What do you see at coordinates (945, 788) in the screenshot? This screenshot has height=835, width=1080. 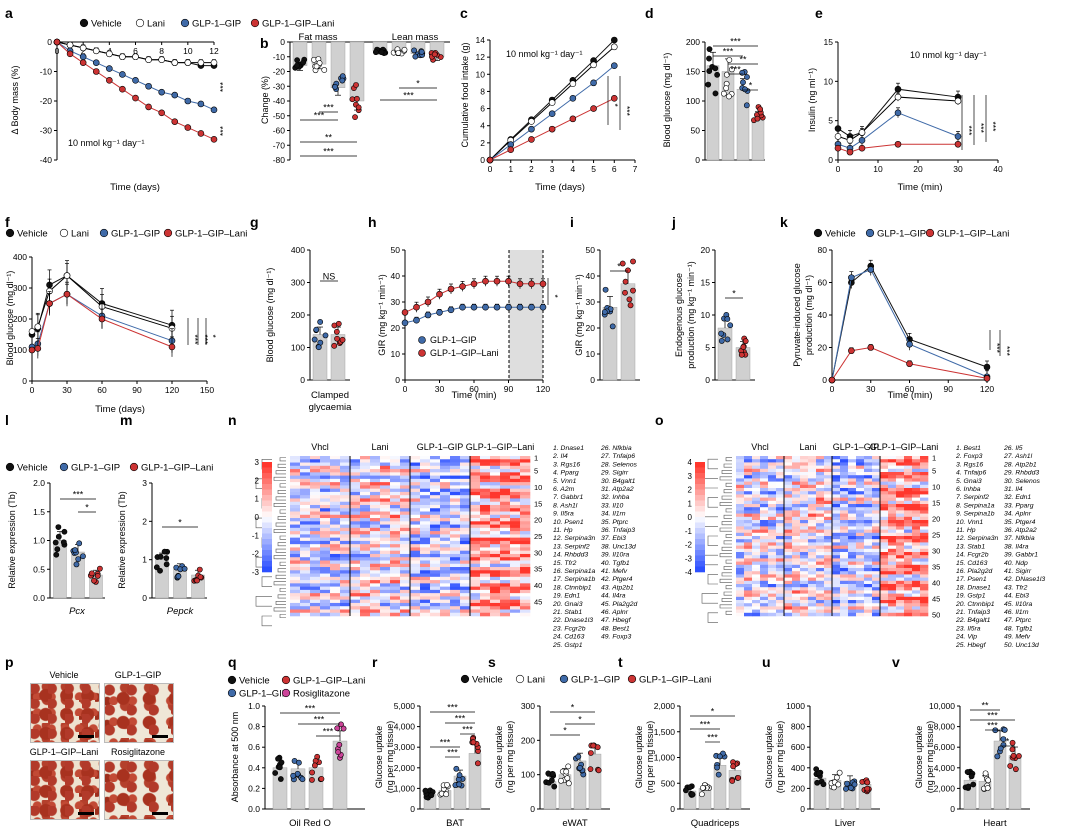 I see `y-tick-label: 2,000` at bounding box center [945, 788].